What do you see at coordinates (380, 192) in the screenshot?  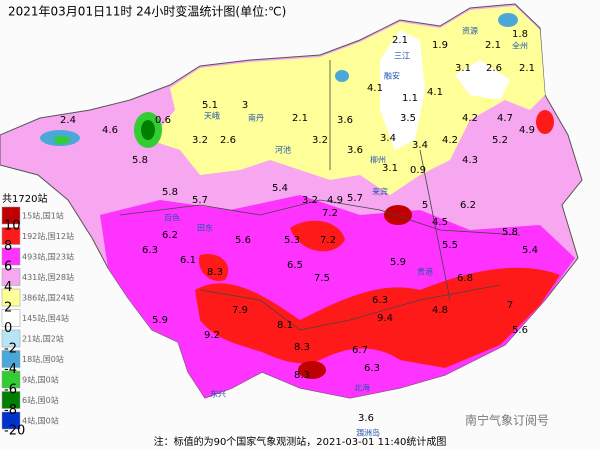 I see `place-name: 来宾` at bounding box center [380, 192].